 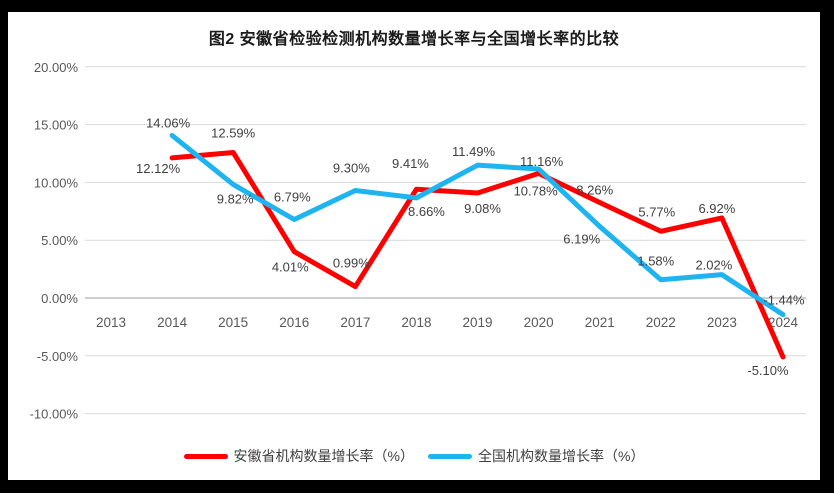 What do you see at coordinates (59, 298) in the screenshot?
I see `y-axis-tick-label: 0.00%` at bounding box center [59, 298].